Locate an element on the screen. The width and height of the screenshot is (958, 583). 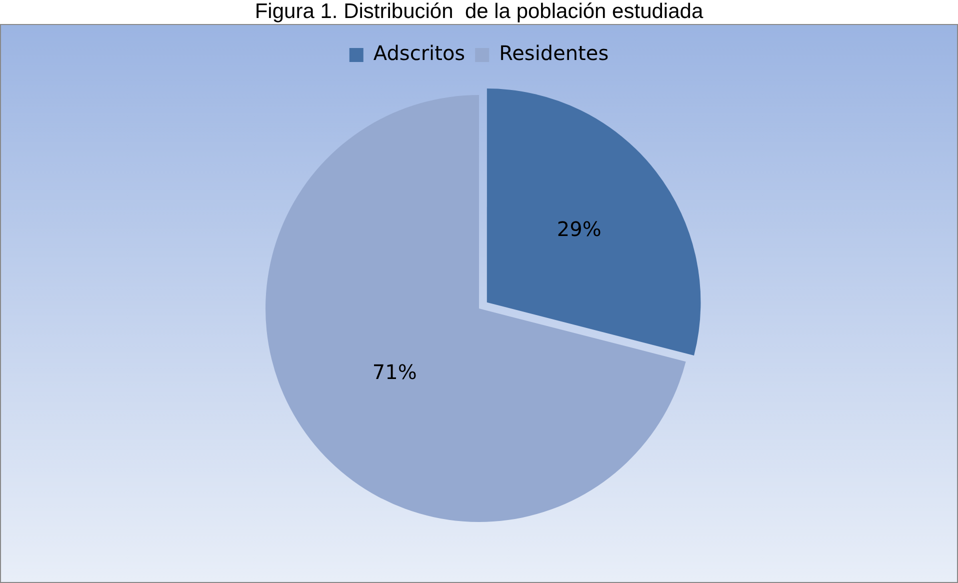
data-label: 71% is located at coordinates (394, 372).